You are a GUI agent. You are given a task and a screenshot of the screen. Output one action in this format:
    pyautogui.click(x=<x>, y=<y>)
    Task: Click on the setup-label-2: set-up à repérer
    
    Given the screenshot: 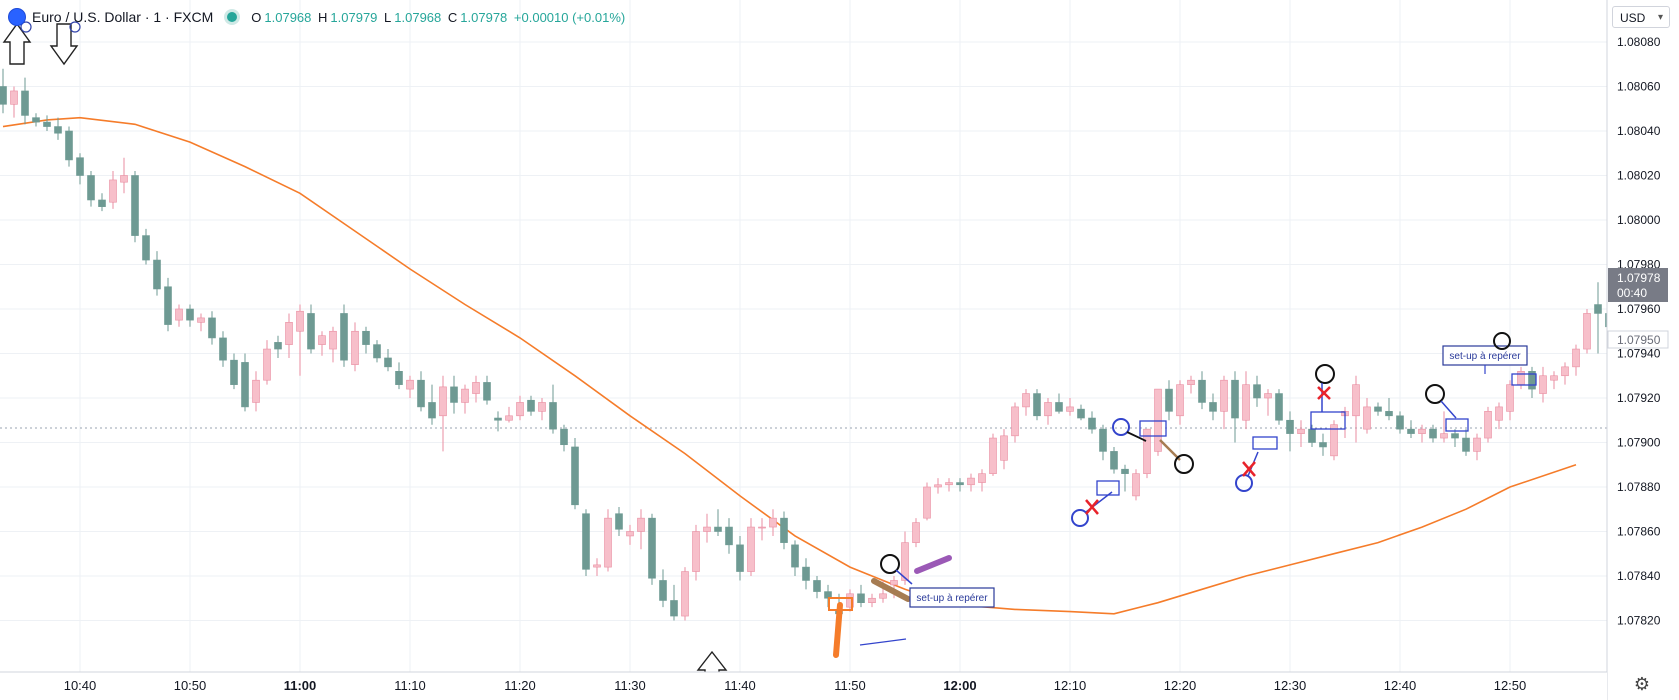 What is the action you would take?
    pyautogui.click(x=1485, y=355)
    